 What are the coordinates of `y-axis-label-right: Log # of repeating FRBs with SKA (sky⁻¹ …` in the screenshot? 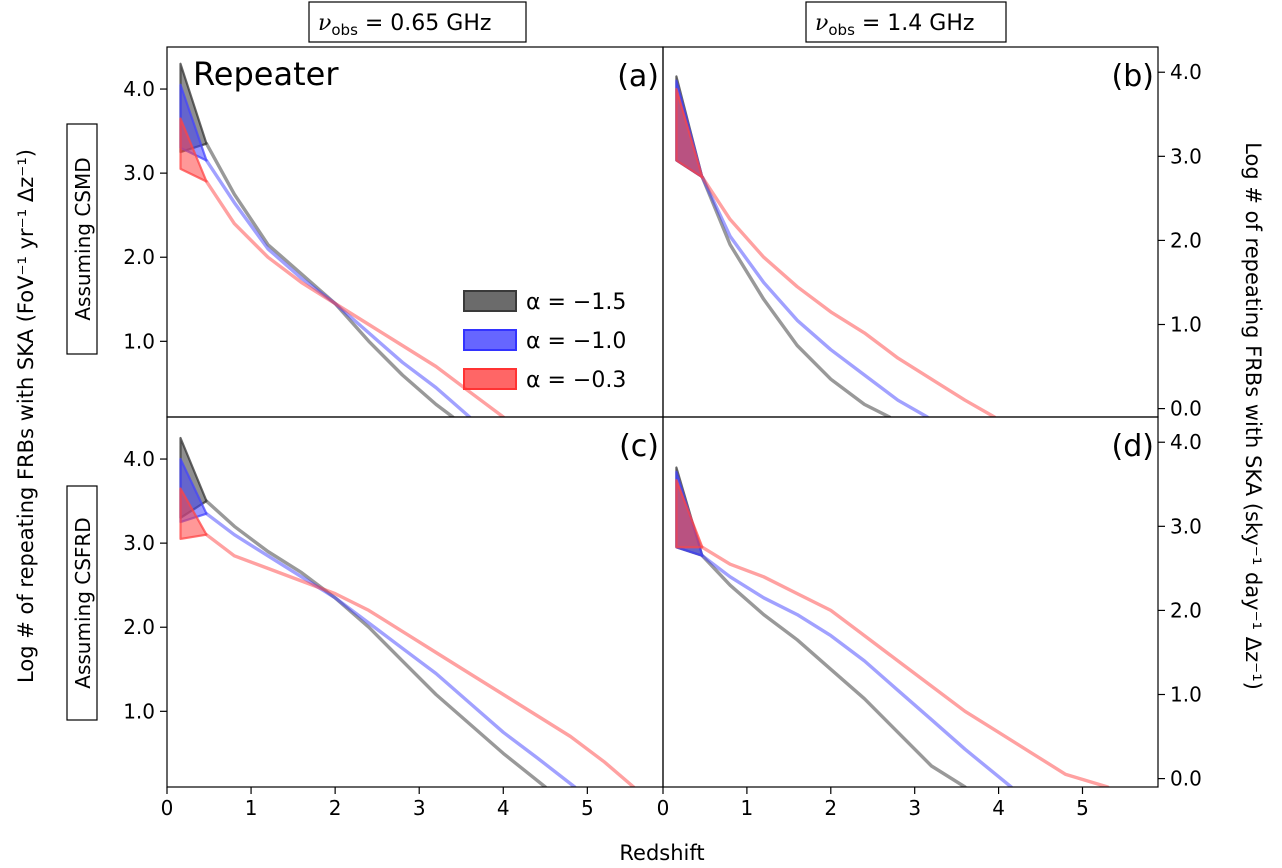 It's located at (1253, 416).